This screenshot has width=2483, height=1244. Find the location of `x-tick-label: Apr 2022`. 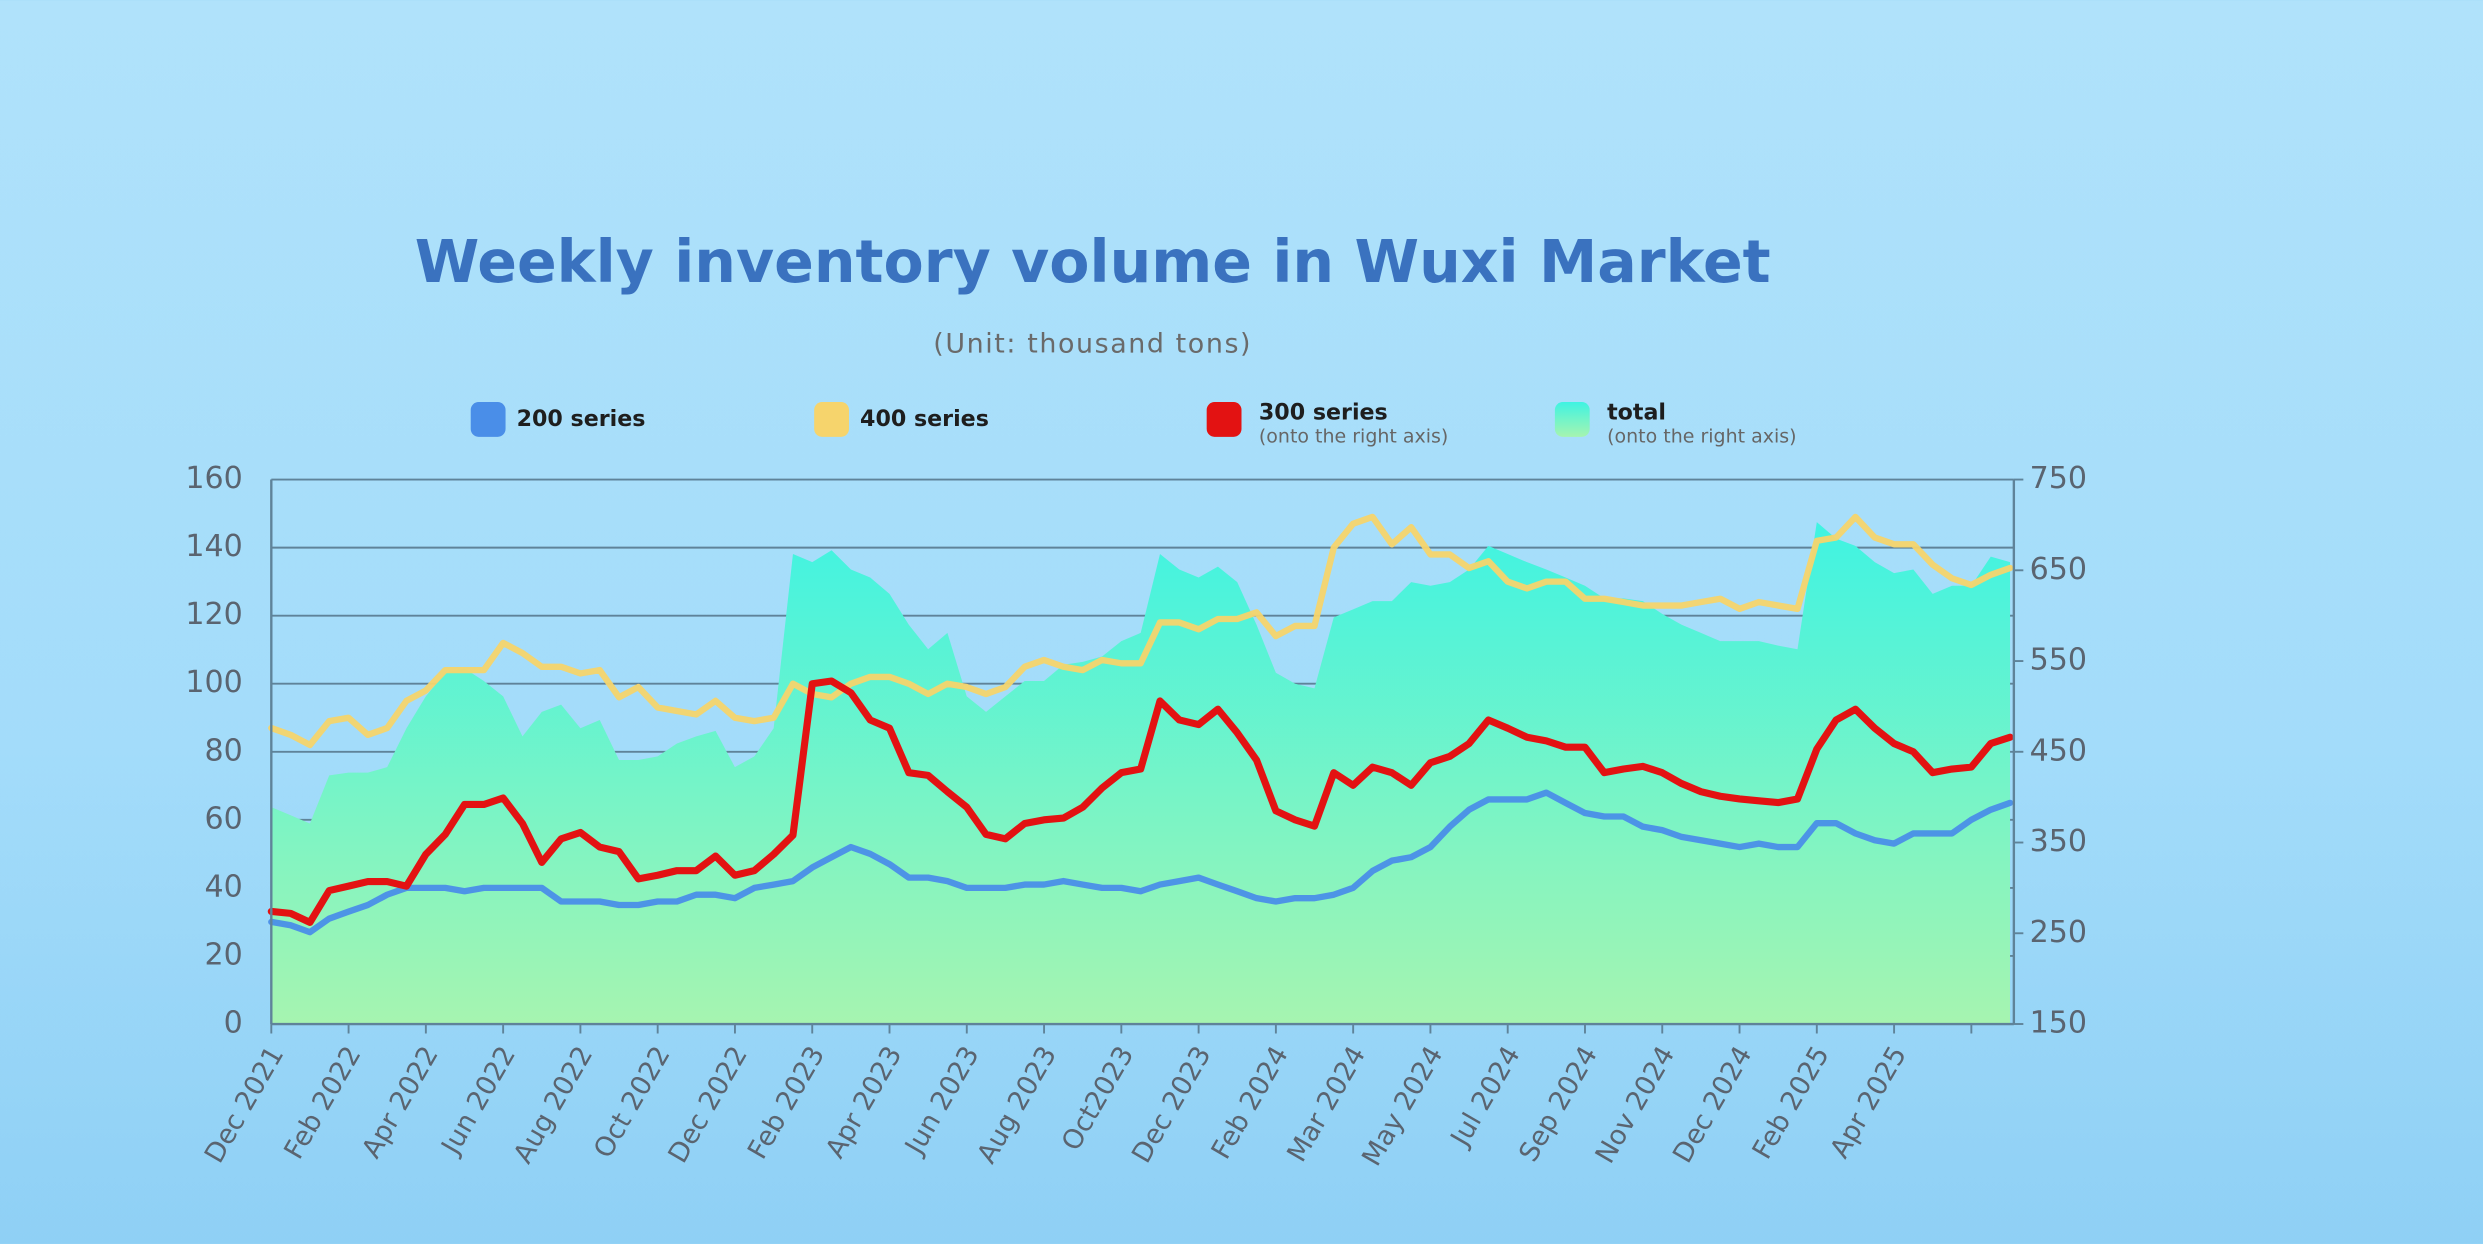

x-tick-label: Apr 2022 is located at coordinates (400, 1102).